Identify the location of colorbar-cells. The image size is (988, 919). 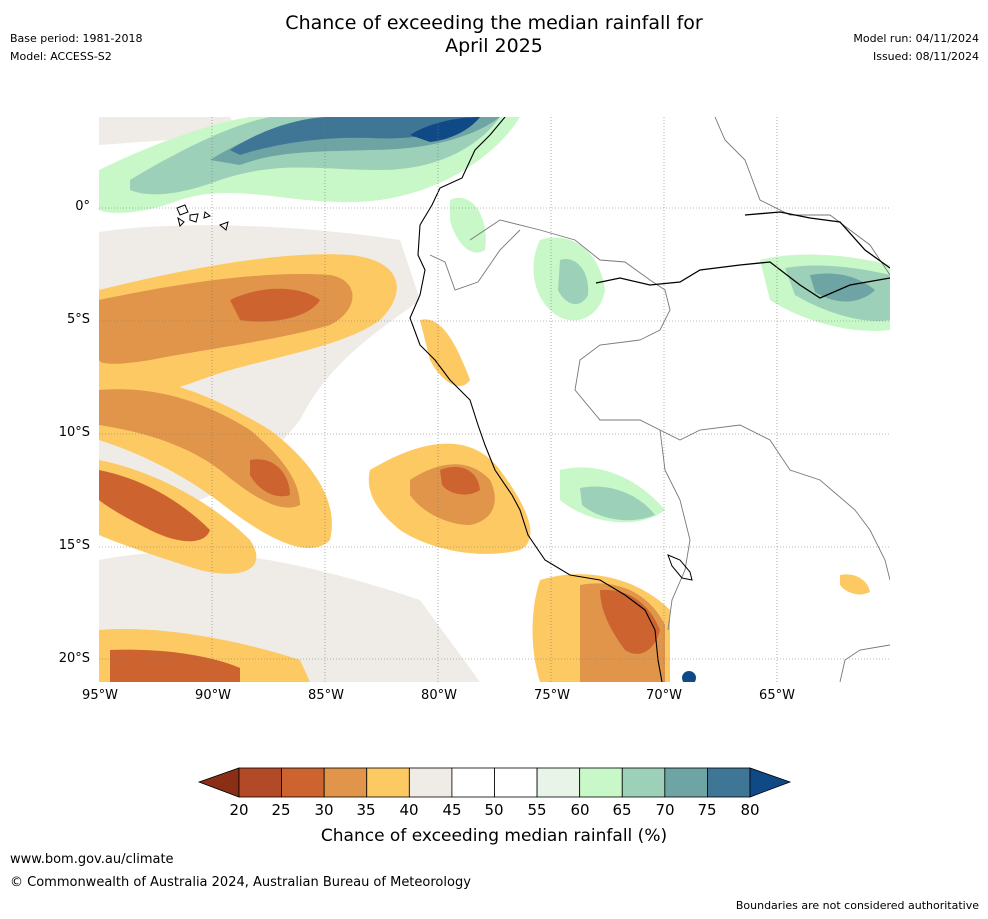
(494, 782).